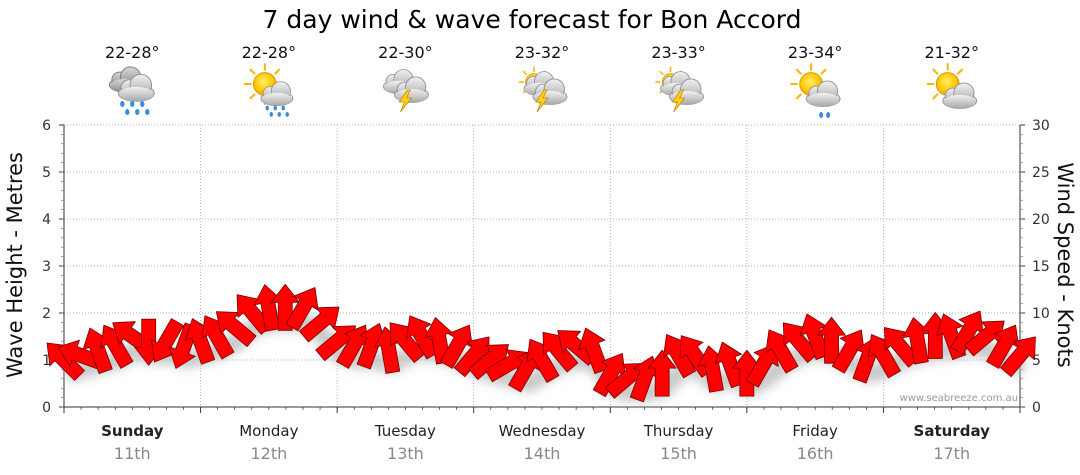 The image size is (1080, 475). What do you see at coordinates (268, 431) in the screenshot?
I see `day-name-label: Monday` at bounding box center [268, 431].